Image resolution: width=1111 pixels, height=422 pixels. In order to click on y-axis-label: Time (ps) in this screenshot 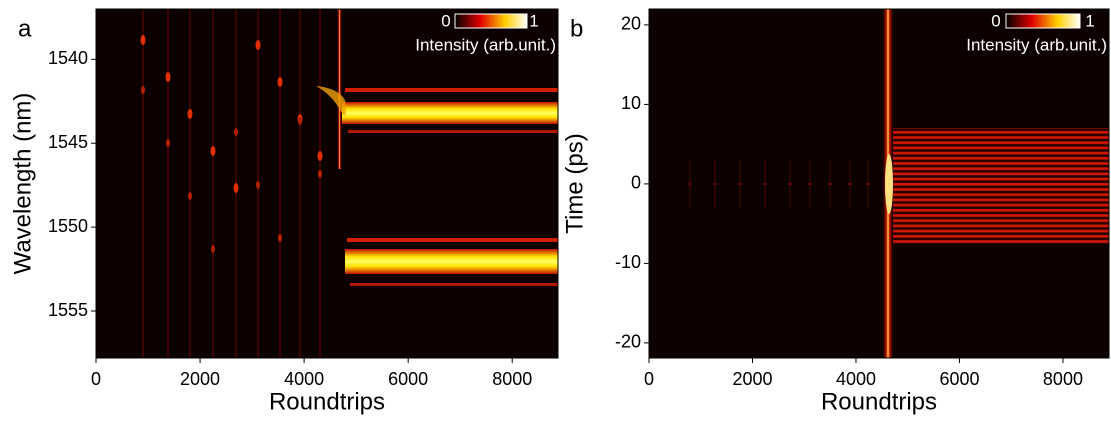, I will do `click(574, 183)`.